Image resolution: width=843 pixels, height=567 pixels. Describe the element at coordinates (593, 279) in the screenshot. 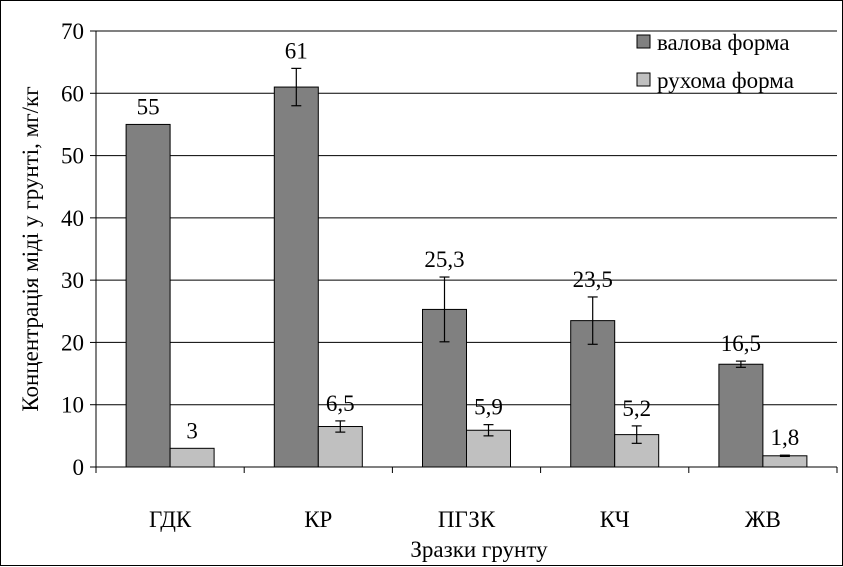

I see `value-label: 23,5` at that location.